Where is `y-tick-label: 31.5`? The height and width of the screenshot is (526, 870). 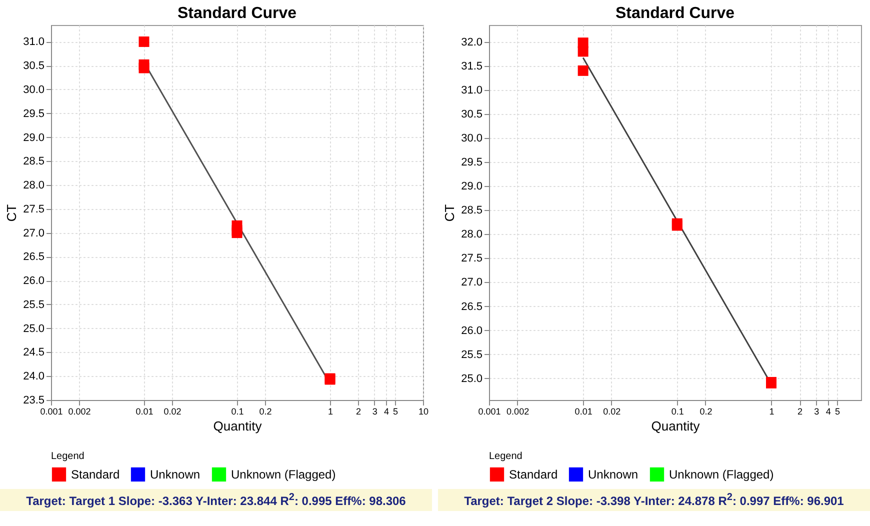 y-tick-label: 31.5 is located at coordinates (471, 66).